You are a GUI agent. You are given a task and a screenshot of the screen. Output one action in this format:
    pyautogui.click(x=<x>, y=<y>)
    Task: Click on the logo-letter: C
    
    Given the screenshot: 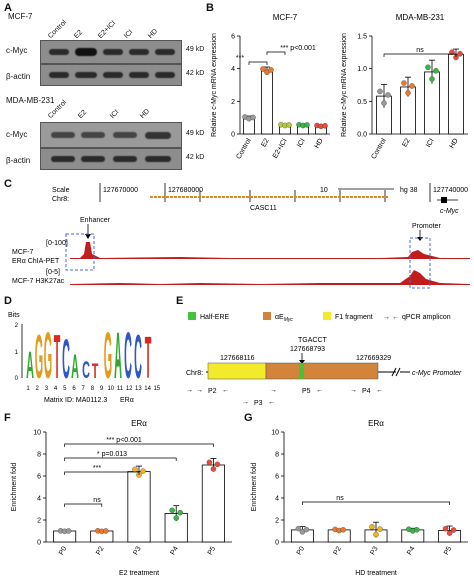 What is the action you would take?
    pyautogui.click(x=86, y=369)
    